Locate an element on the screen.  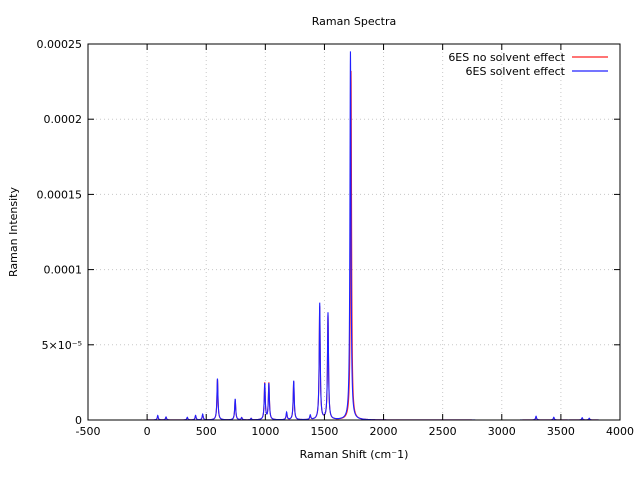
x-tick-label: 2000 is located at coordinates (384, 431).